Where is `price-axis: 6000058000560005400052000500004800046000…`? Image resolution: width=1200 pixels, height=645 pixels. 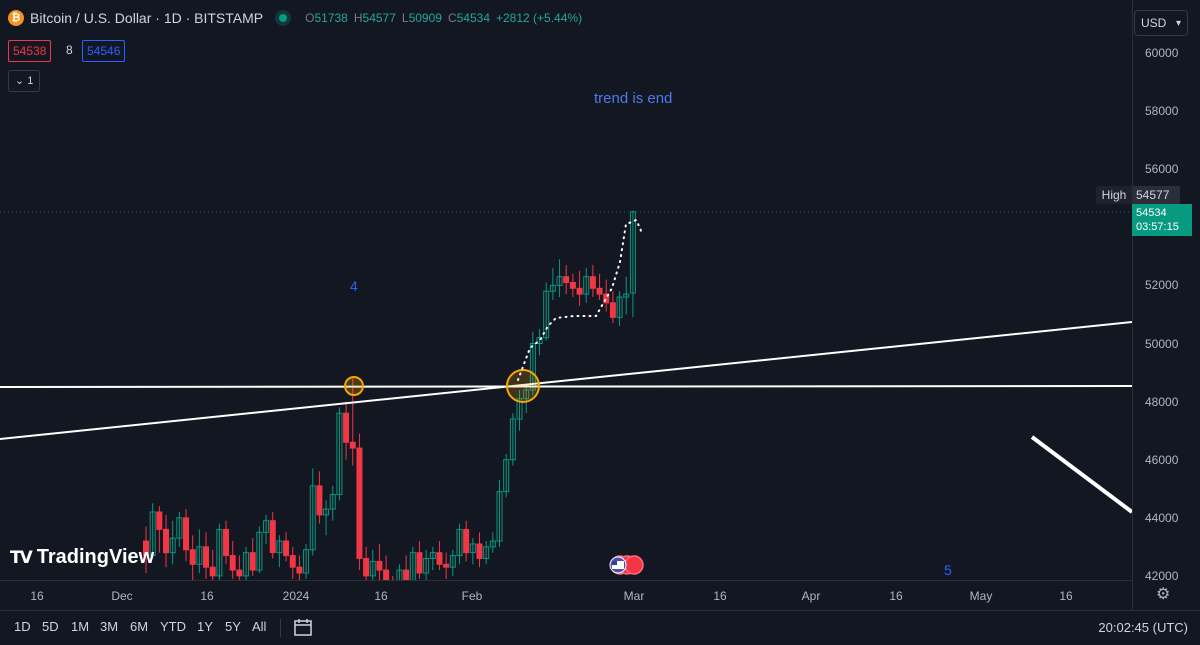
price-axis: 6000058000560005400052000500004800046000… is located at coordinates (1166, 305).